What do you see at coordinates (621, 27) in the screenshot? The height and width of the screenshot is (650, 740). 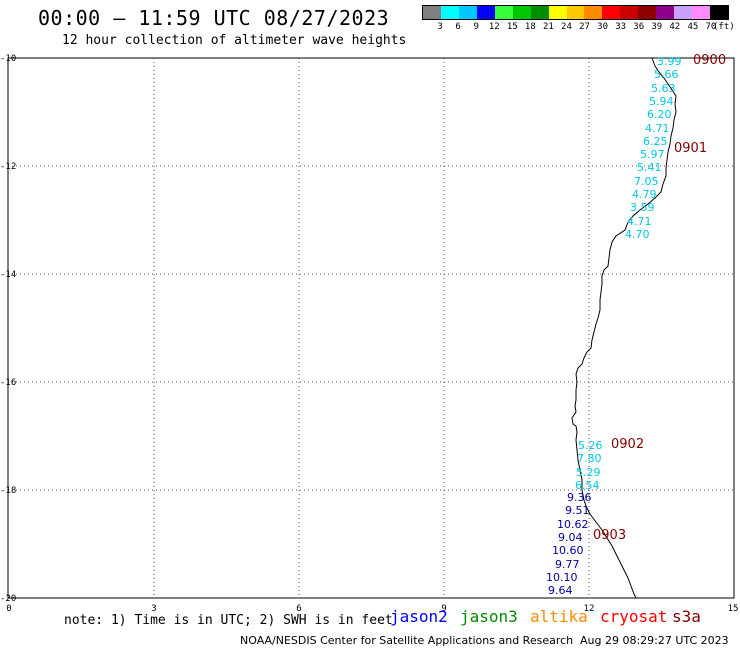 I see `color-scale-label: 33` at bounding box center [621, 27].